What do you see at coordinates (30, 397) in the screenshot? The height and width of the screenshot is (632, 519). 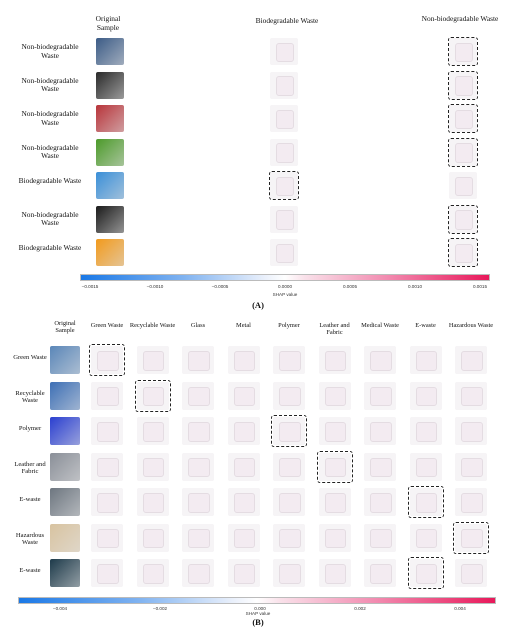 I see `row-b-label: Recyclable Waste` at bounding box center [30, 397].